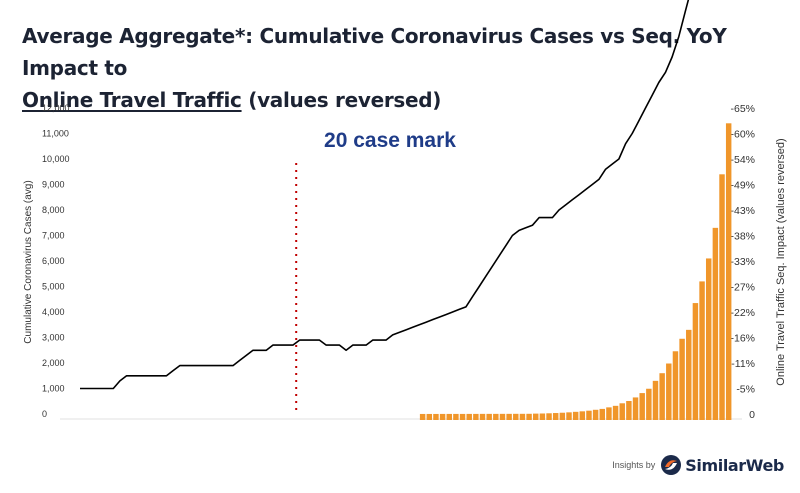 The height and width of the screenshot is (493, 800). I want to click on left-tick-label: 12,000, so click(56, 108).